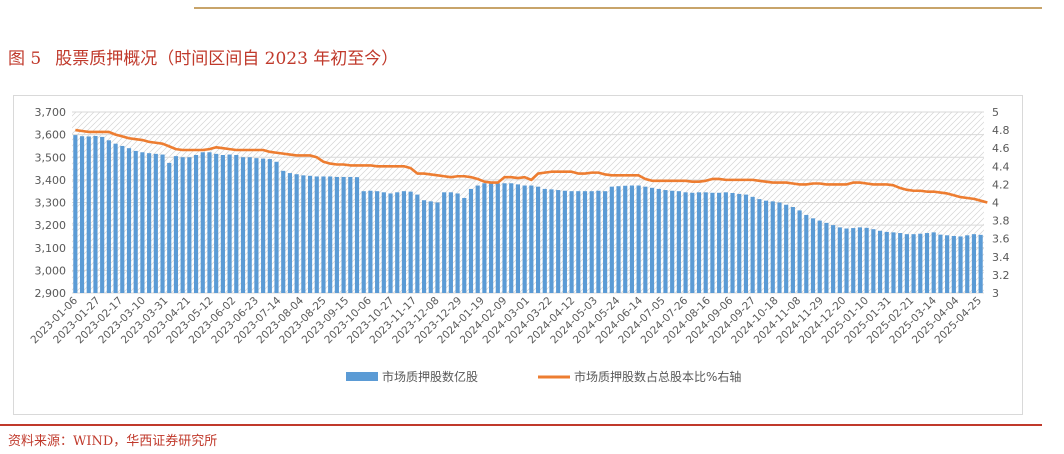 The image size is (1064, 454). I want to click on right-axis-tick-label: 3.6, so click(1001, 239).